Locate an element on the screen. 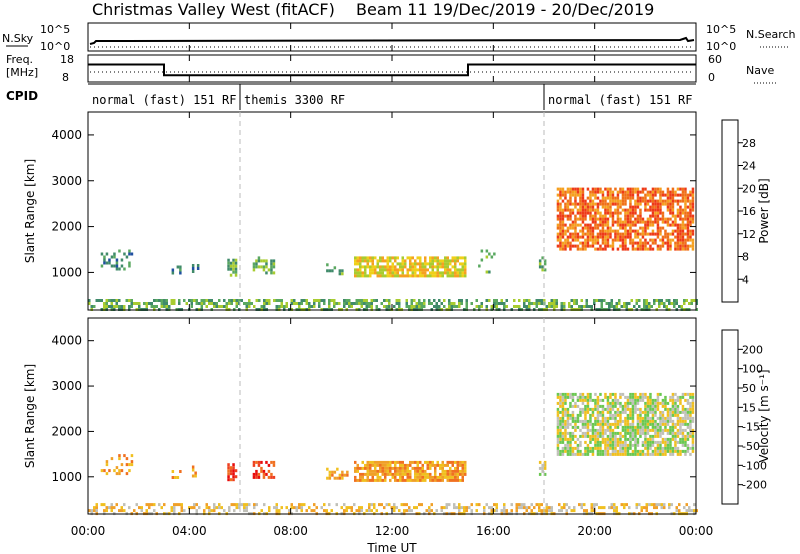  y-tick-label: 3000 is located at coordinates (66, 386).